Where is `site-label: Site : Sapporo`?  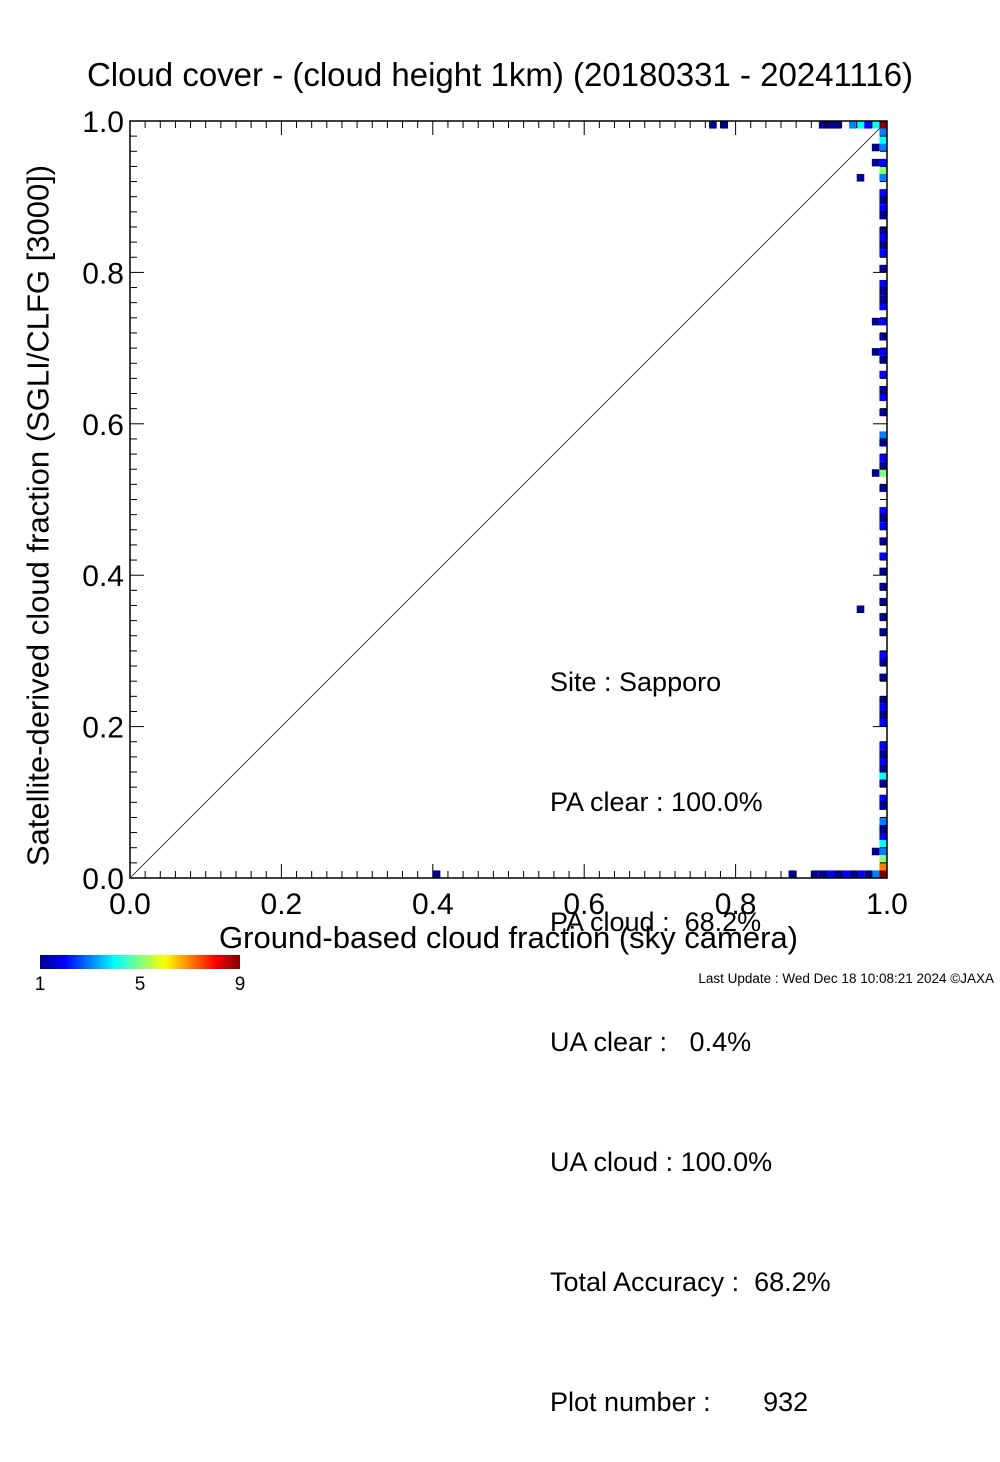 site-label: Site : Sapporo is located at coordinates (636, 682).